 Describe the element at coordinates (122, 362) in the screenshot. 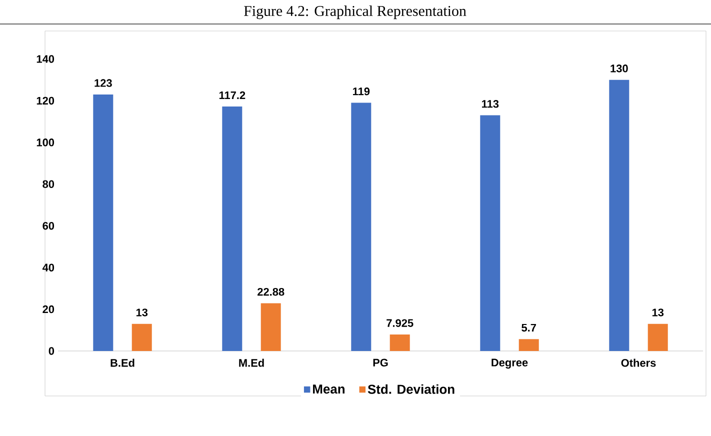

I see `x-tick-label: B.Ed` at that location.